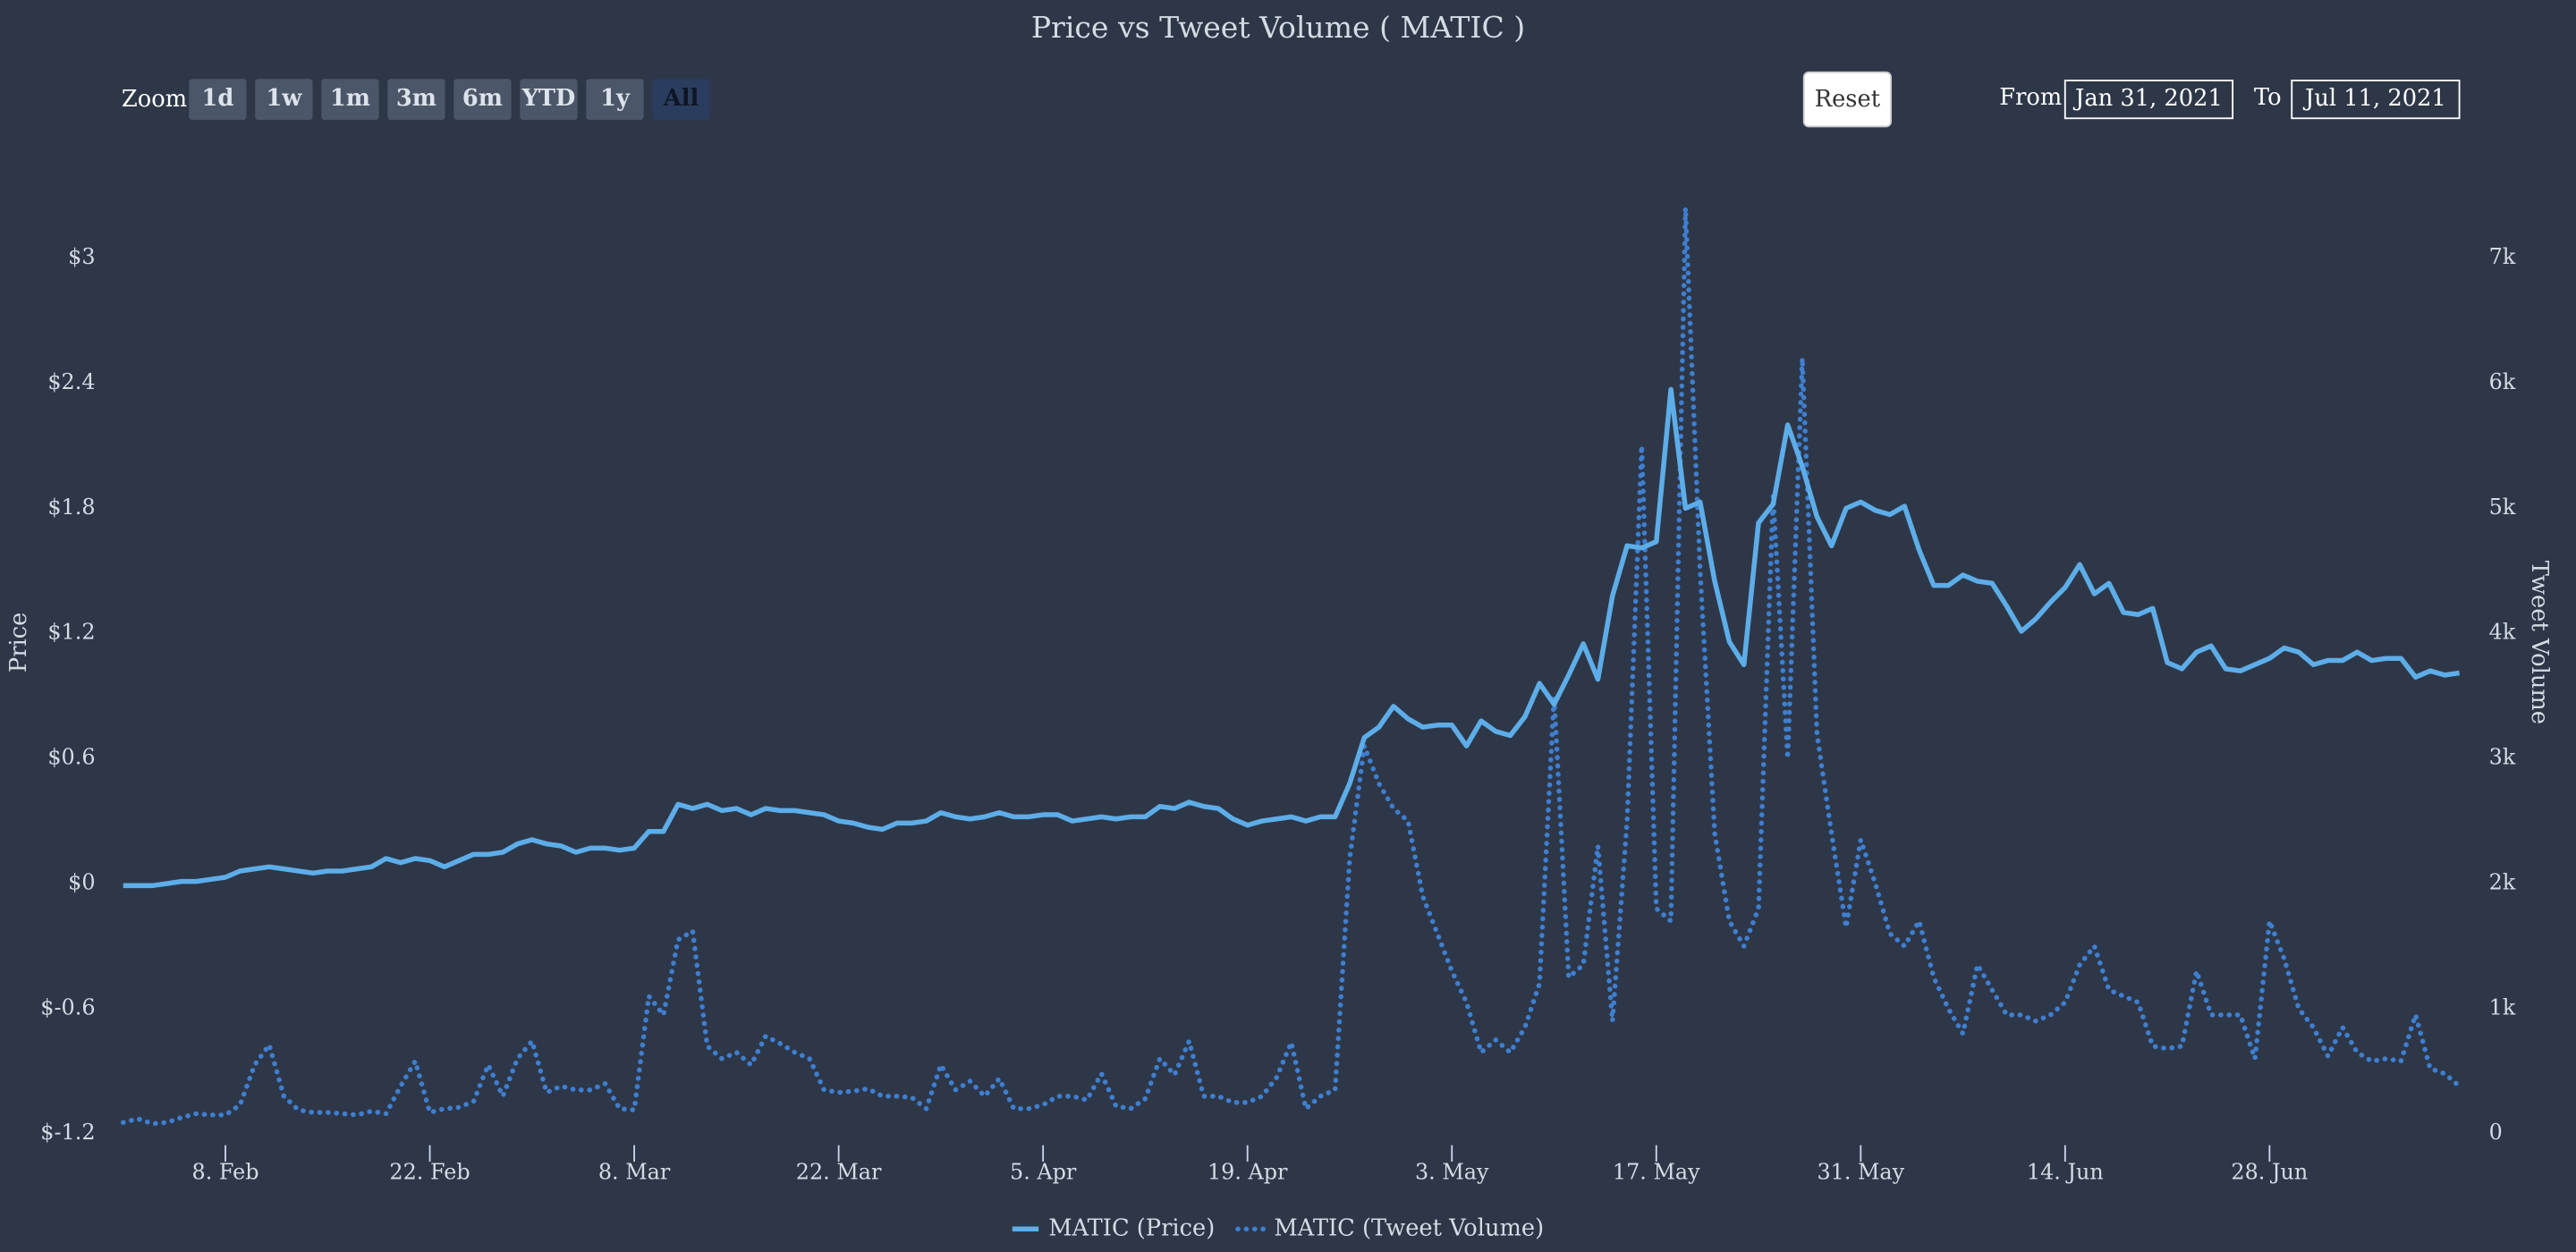  What do you see at coordinates (1043, 1171) in the screenshot?
I see `x-tick-label: 5. Apr` at bounding box center [1043, 1171].